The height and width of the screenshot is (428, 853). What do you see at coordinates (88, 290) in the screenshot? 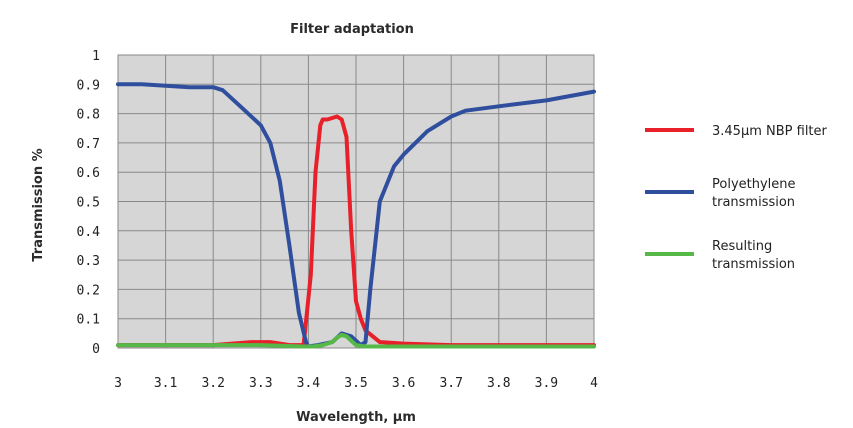
I see `y-tick-label: 0.2` at bounding box center [88, 290].